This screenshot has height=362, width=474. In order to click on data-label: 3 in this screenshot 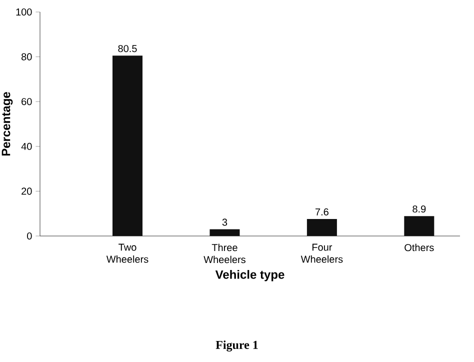, I will do `click(225, 222)`.